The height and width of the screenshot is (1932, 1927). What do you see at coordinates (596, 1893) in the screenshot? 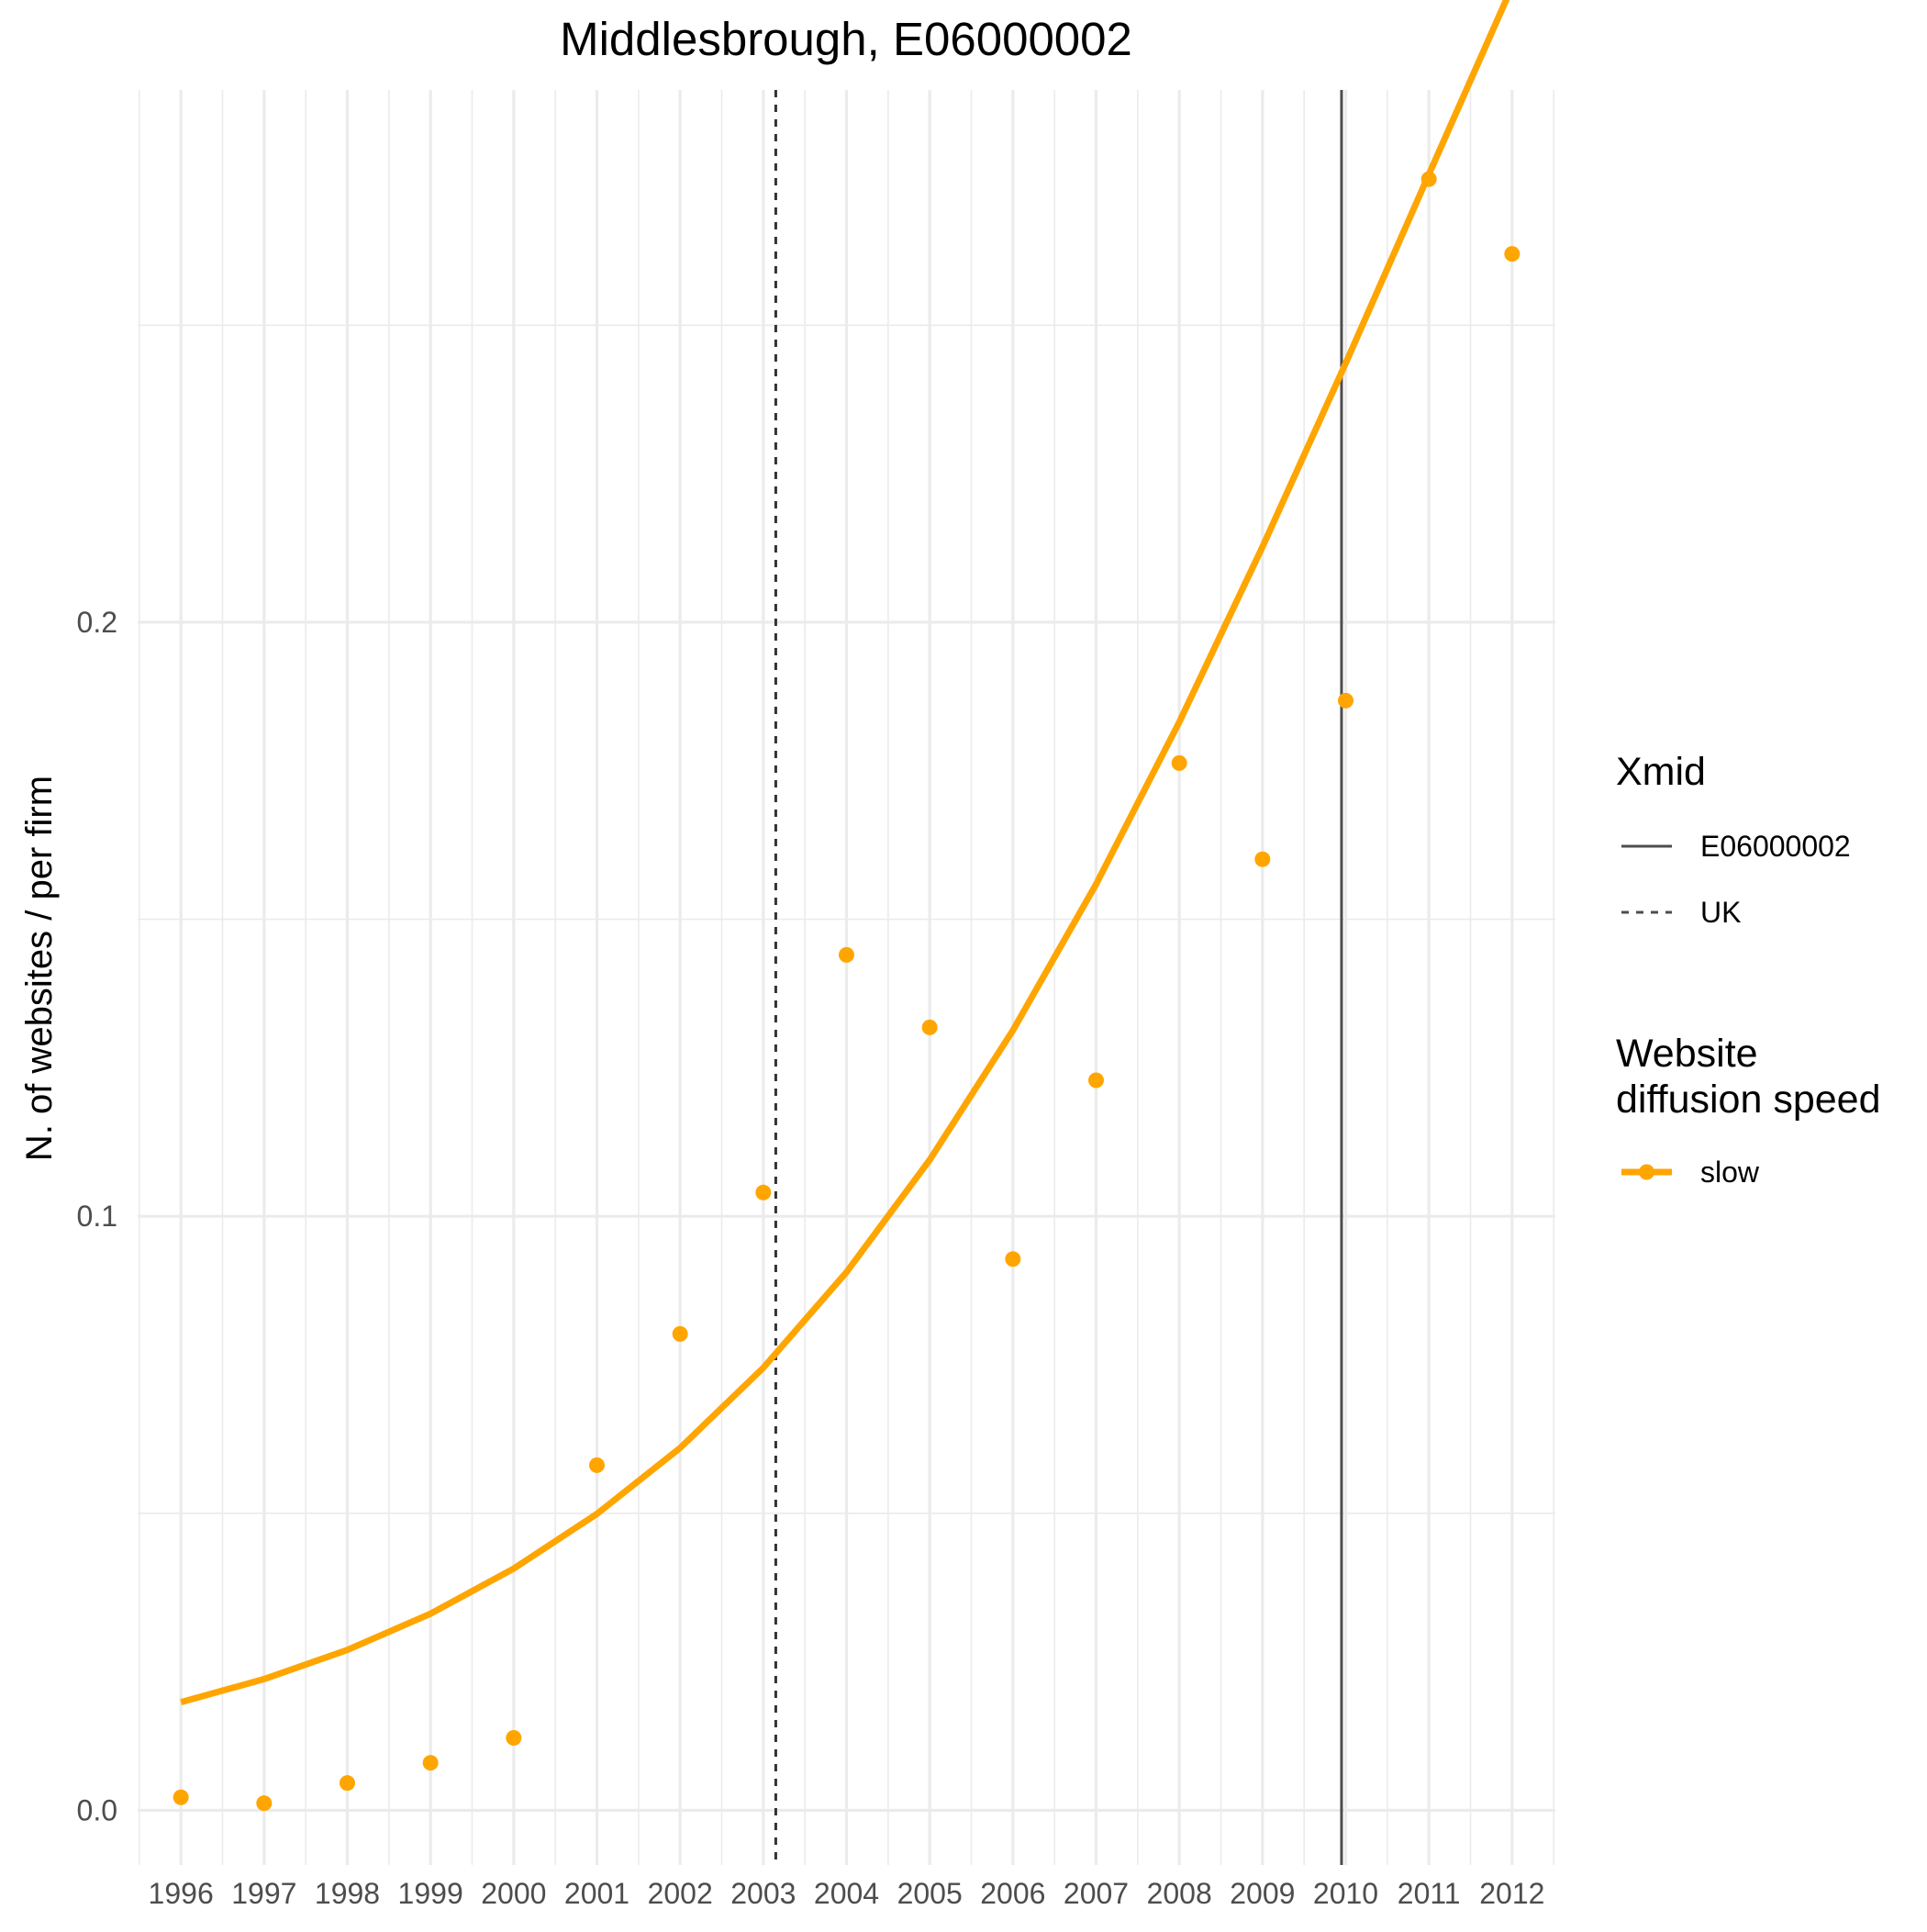
I see `x-tick-label: 2001` at bounding box center [596, 1893].